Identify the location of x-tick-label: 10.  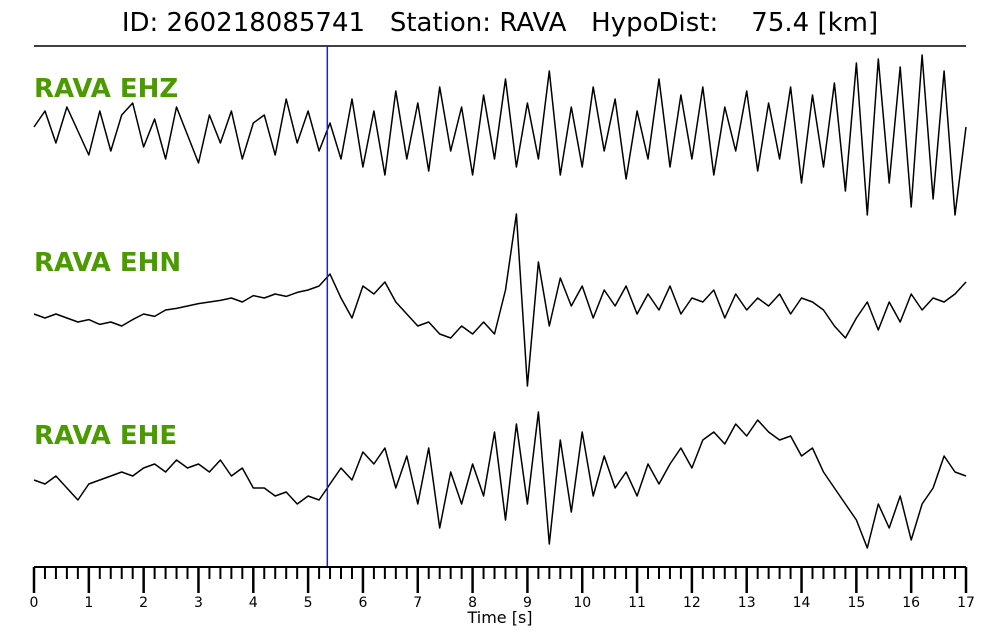
(582, 603).